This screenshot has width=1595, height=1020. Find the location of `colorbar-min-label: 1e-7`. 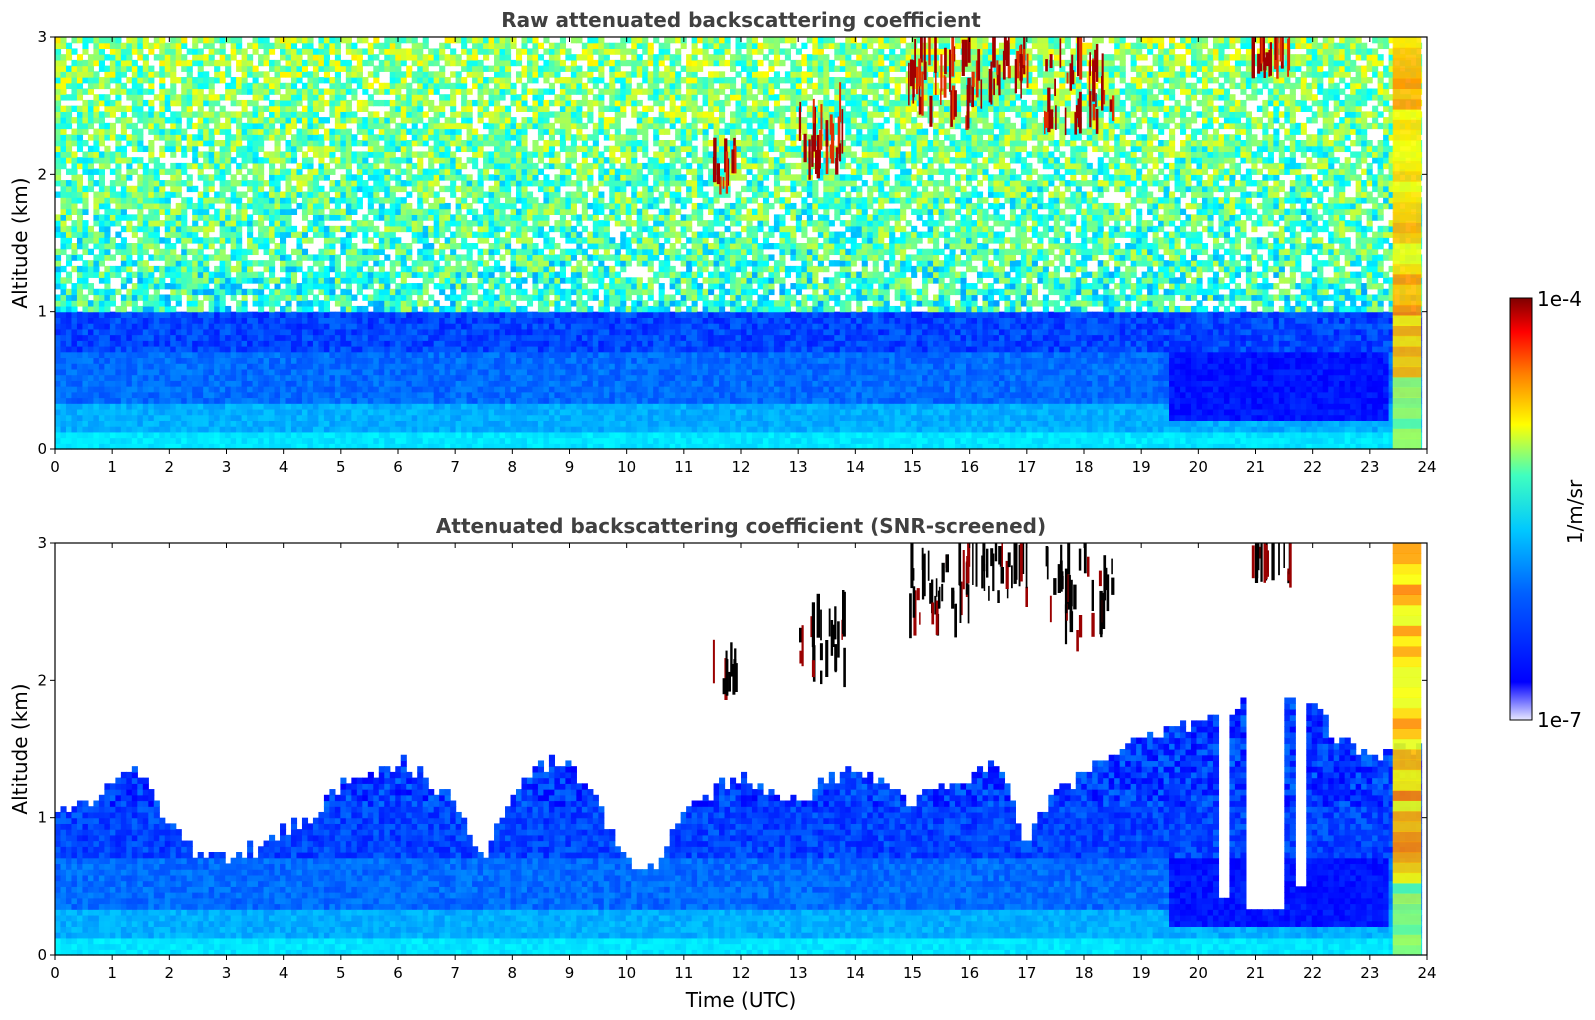

colorbar-min-label: 1e-7 is located at coordinates (1559, 720).